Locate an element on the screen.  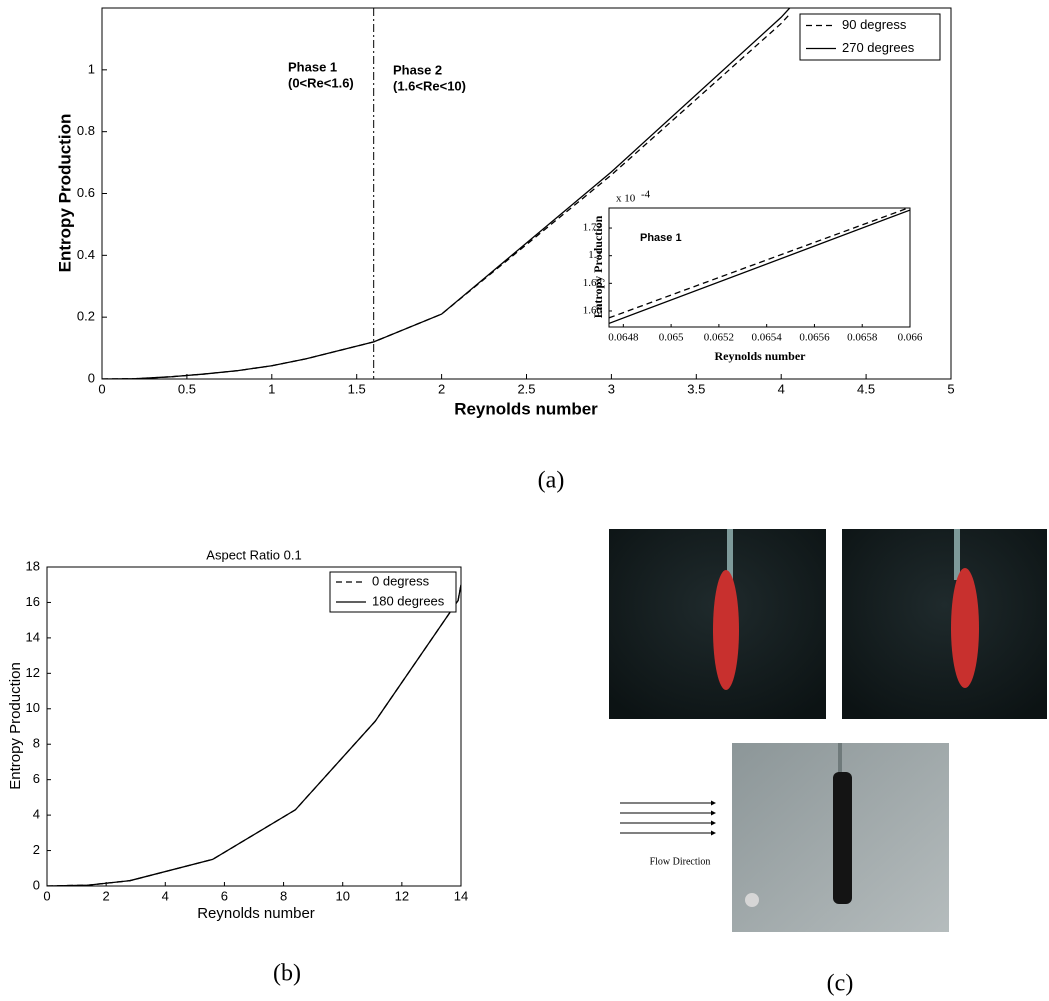
y-tick-label: 1.72 is located at coordinates (592, 228).